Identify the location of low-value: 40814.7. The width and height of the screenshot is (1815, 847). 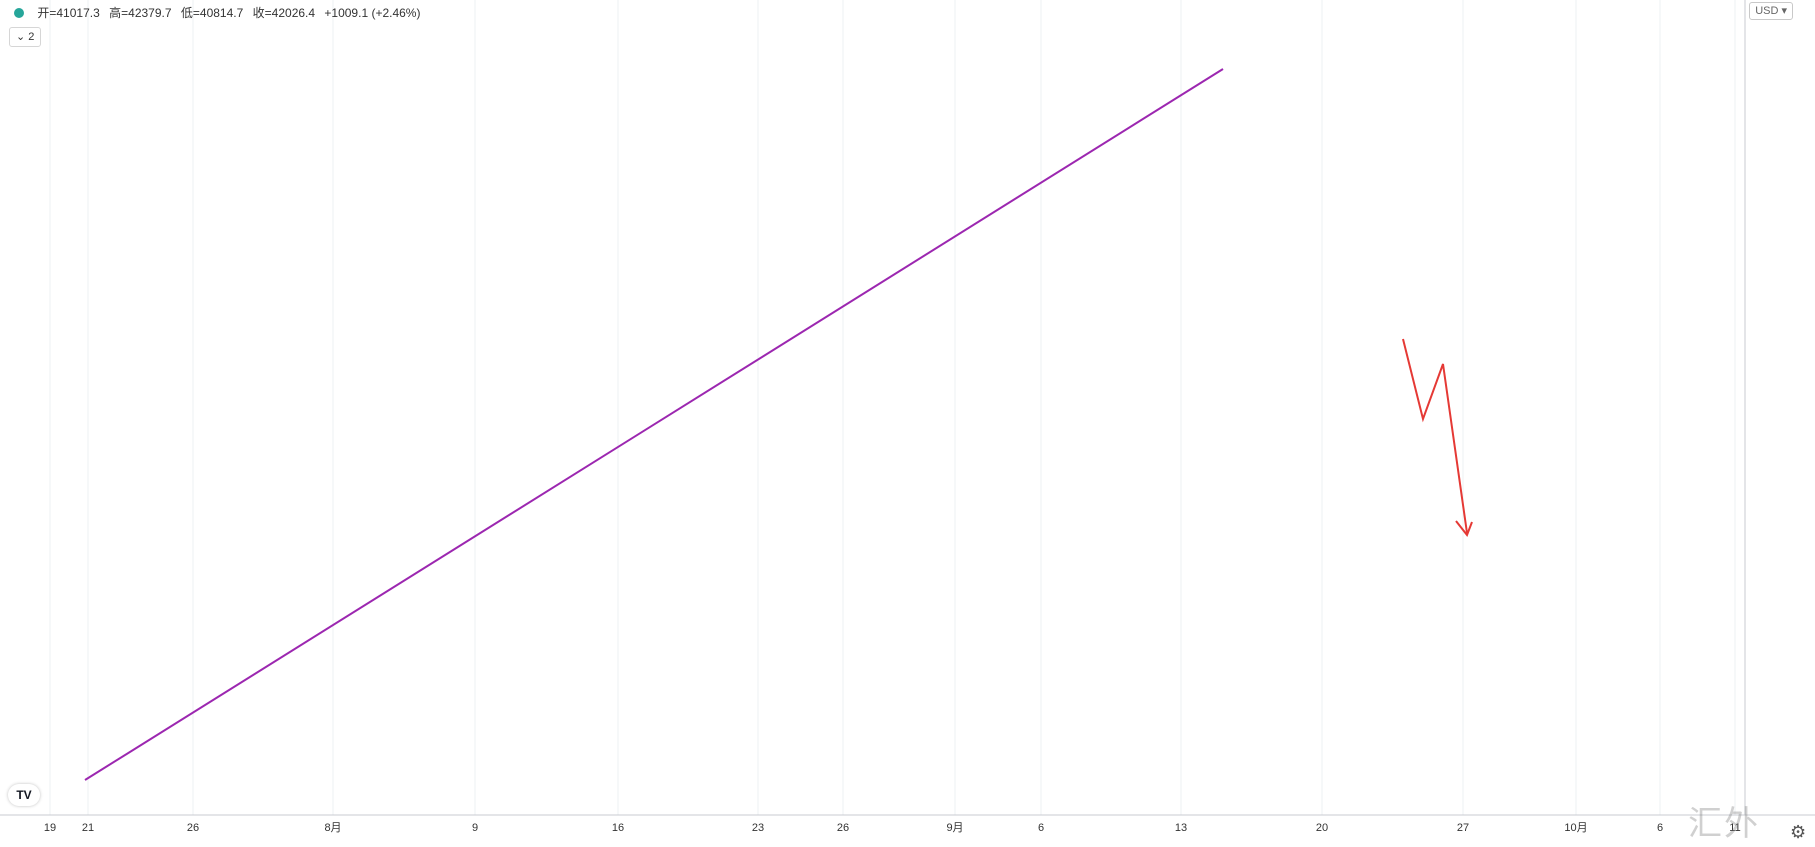
(221, 13).